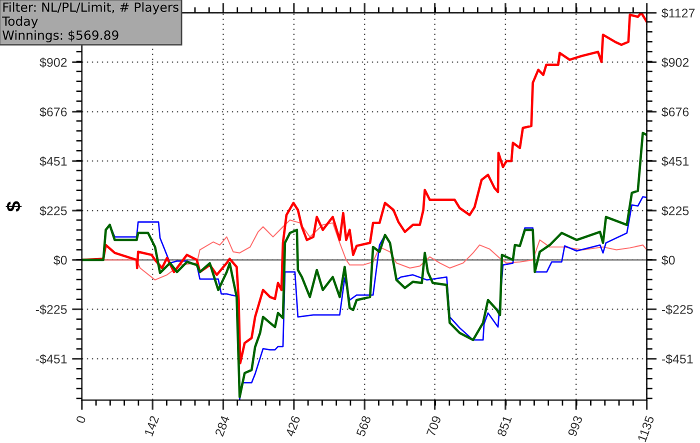 This screenshot has width=700, height=443. Describe the element at coordinates (90, 22) in the screenshot. I see `annotation: Filter: NL/PL/Limit, # Players Today Winnings: $569.89` at that location.